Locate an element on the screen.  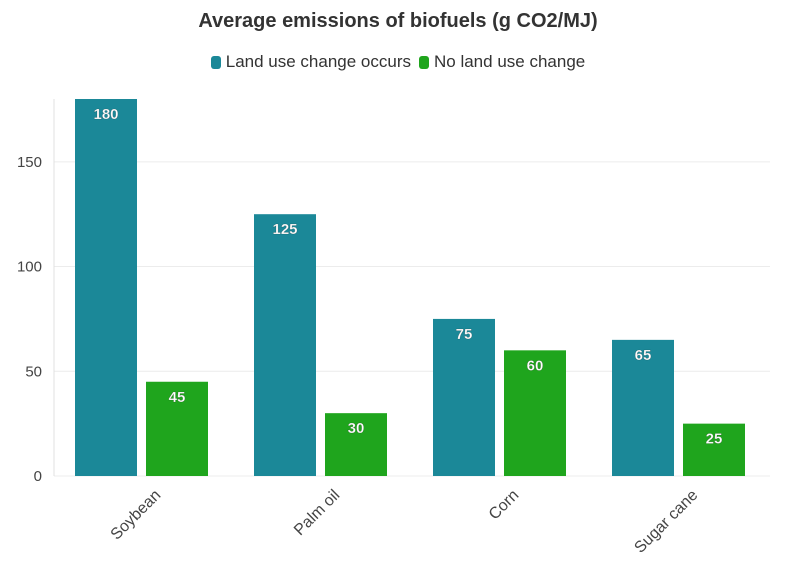
data-label: 60 is located at coordinates (535, 365).